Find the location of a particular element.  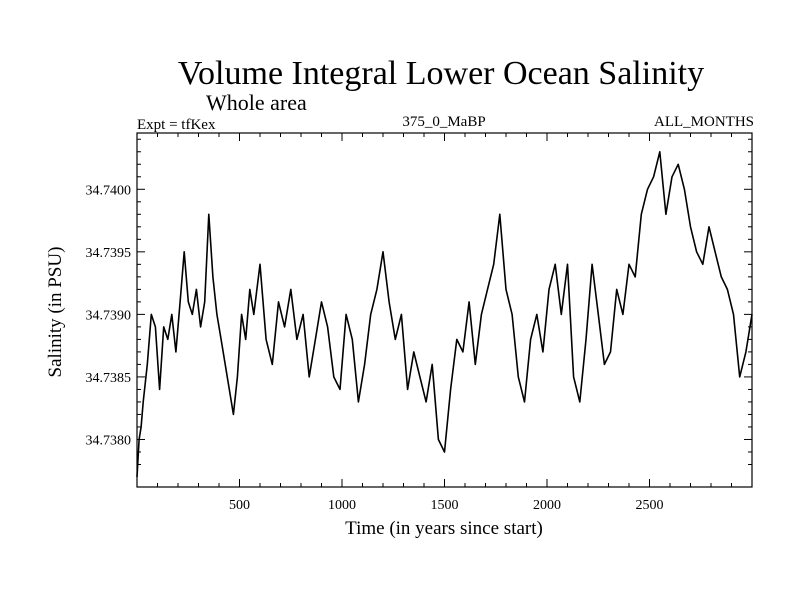

experiment-label: Expt = tfKex is located at coordinates (176, 125).